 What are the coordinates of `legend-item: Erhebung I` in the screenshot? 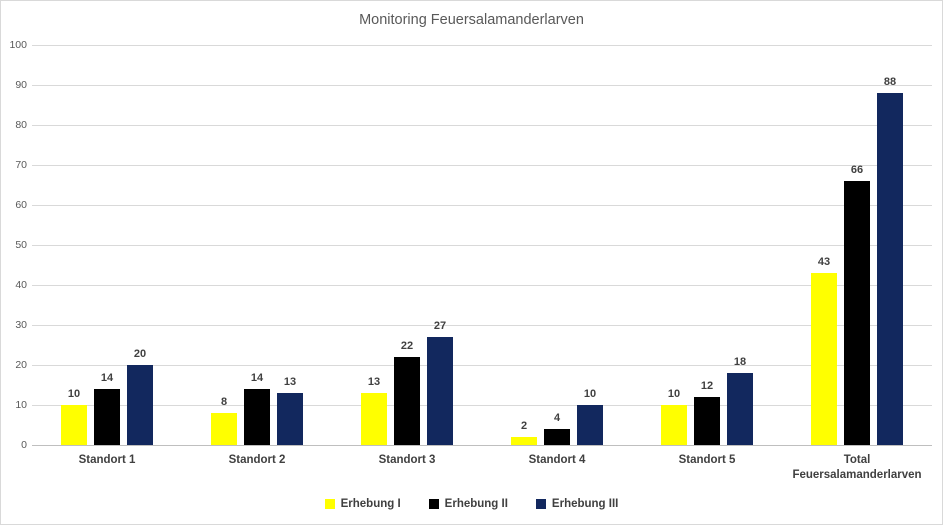 It's located at (362, 504).